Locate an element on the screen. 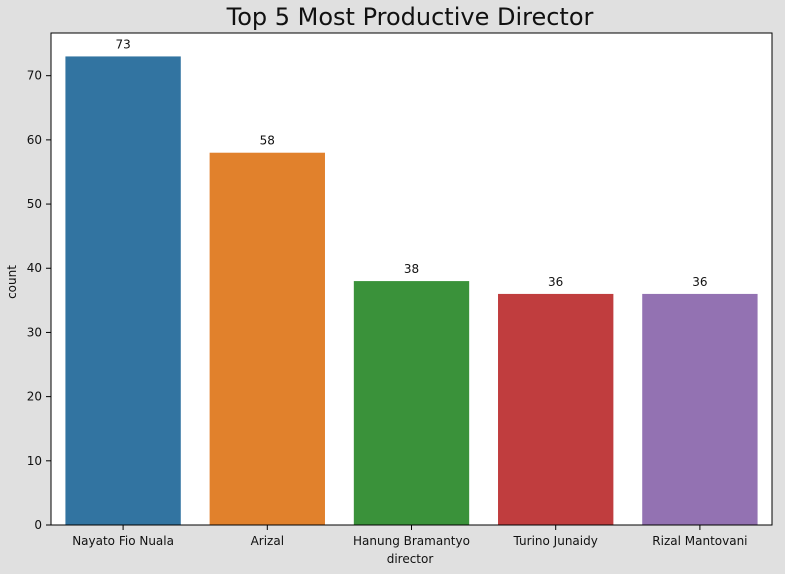 This screenshot has width=785, height=574. x-tick-label: Arizal is located at coordinates (267, 541).